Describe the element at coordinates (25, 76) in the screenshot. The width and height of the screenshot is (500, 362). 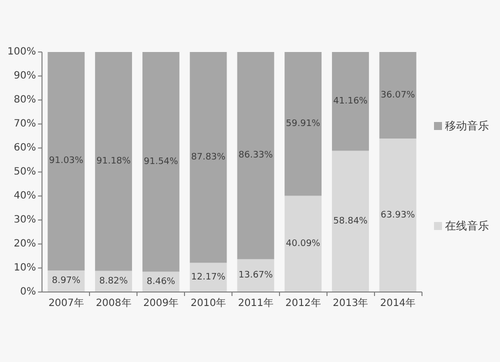
I see `y-tick-label: 90%` at that location.